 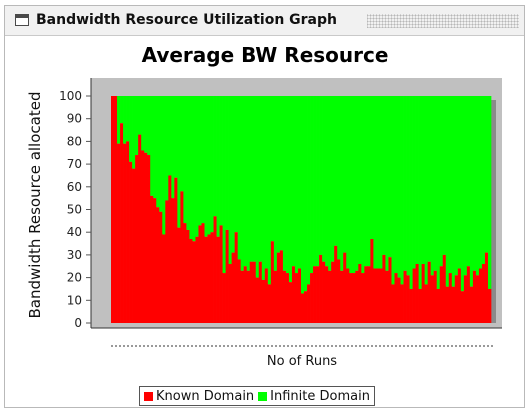 What do you see at coordinates (443, 21) in the screenshot?
I see `title-bar-grip` at bounding box center [443, 21].